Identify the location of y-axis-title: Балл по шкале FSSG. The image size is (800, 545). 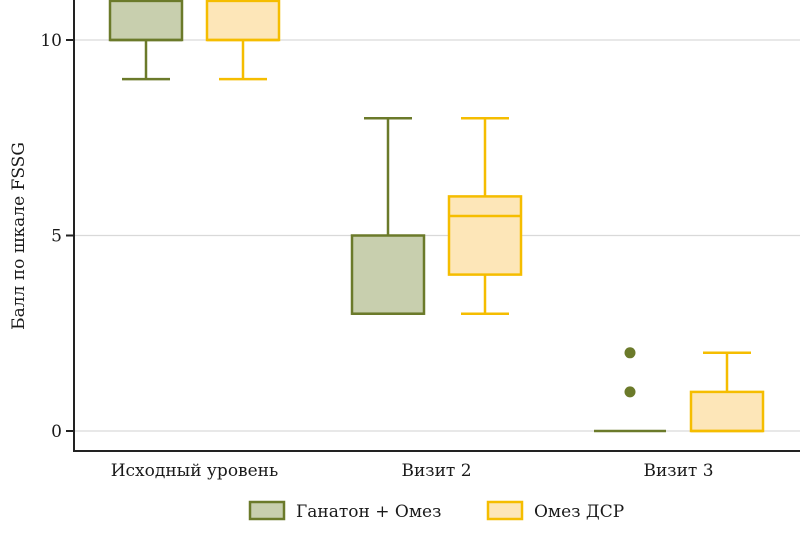
(19, 236).